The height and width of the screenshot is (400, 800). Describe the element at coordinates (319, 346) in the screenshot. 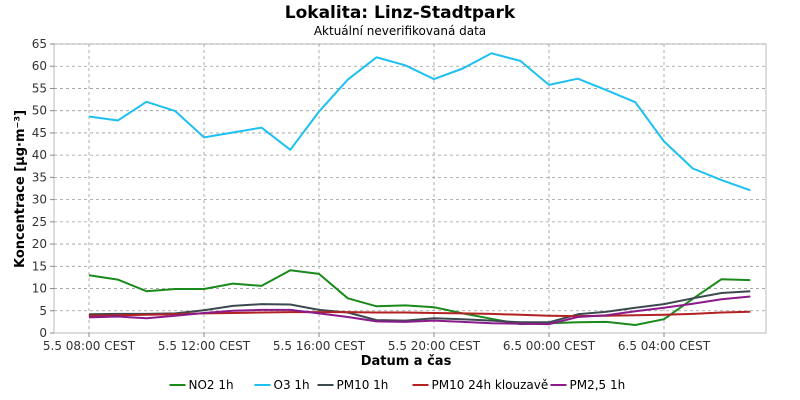

I see `x-tick-label: 5.5 16:00 CEST` at that location.